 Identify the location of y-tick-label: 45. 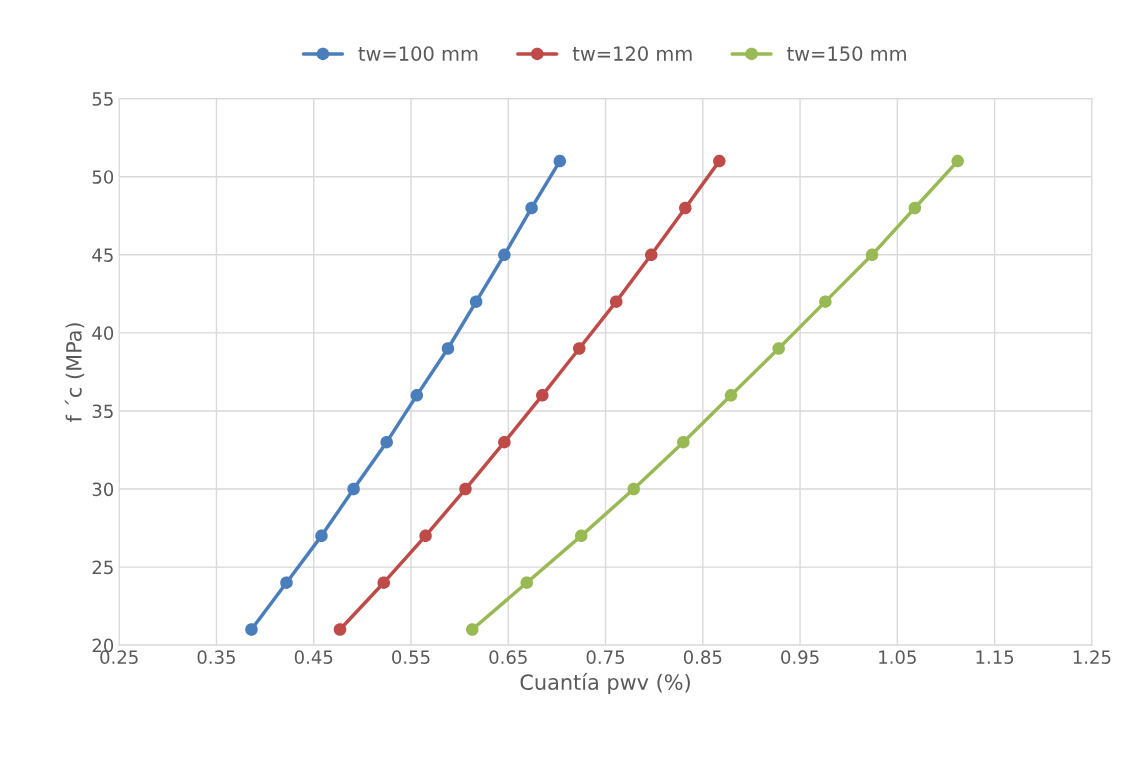
(102, 255).